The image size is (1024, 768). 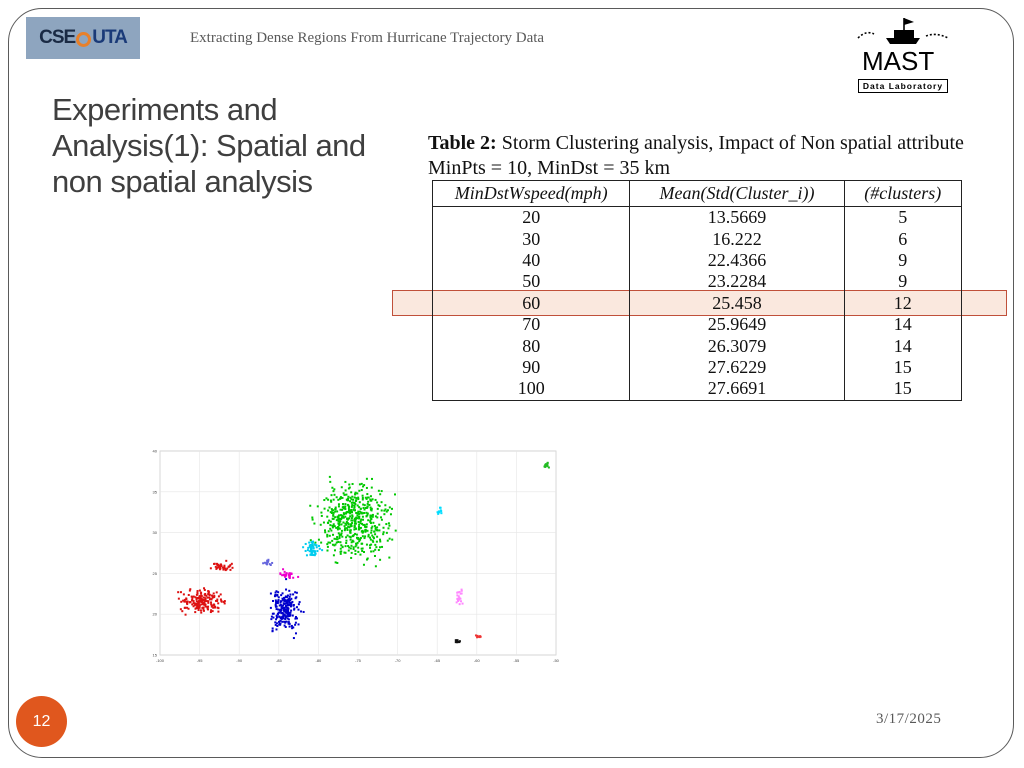 I want to click on table-row: 60 25.458 12, so click(x=697, y=303).